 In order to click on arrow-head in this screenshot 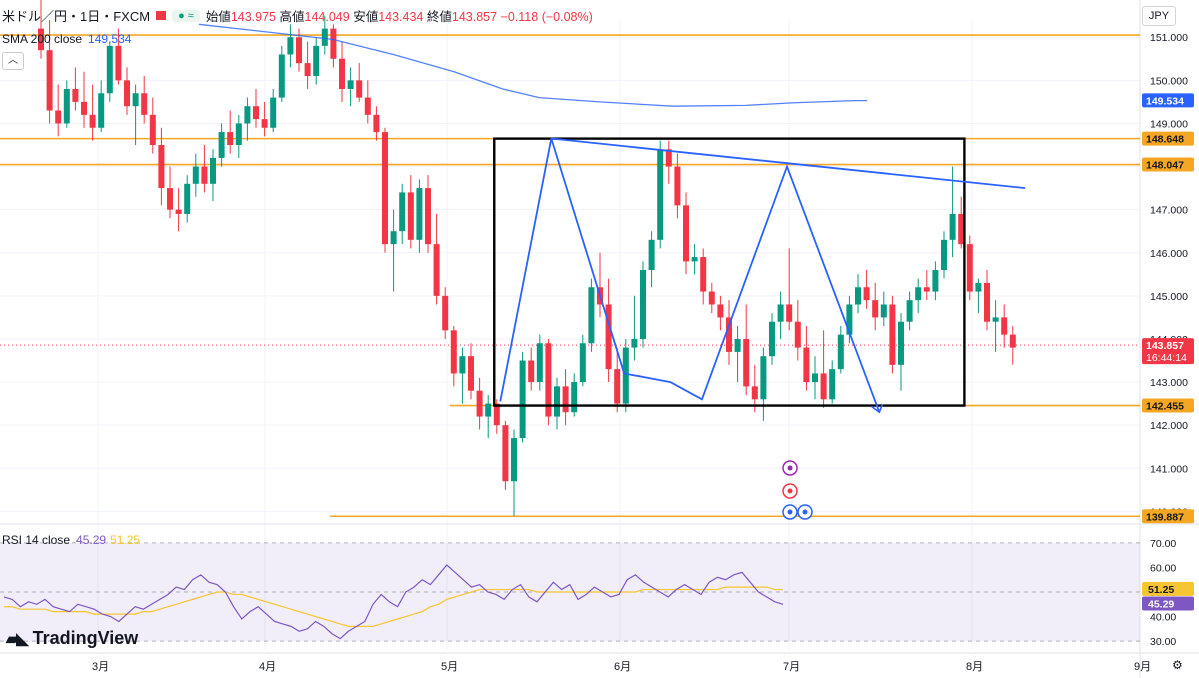, I will do `click(877, 408)`.